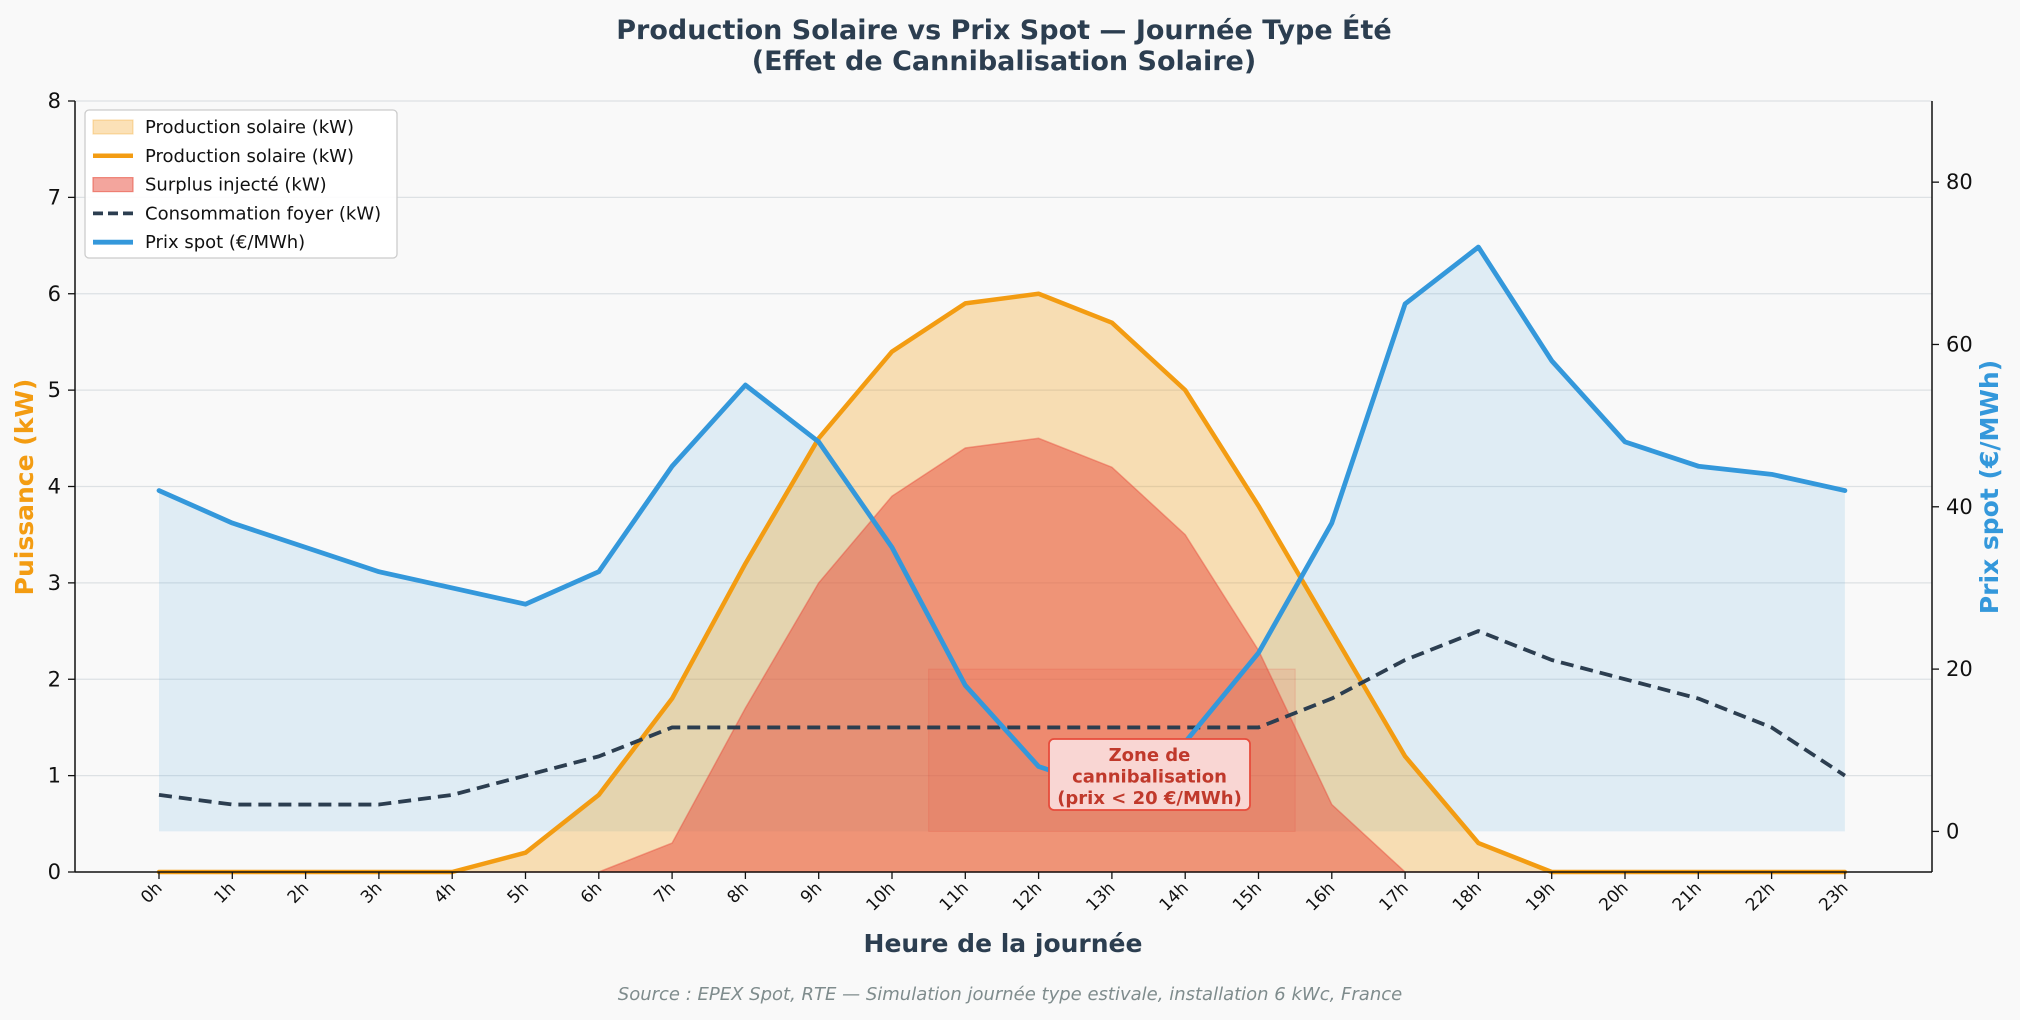  What do you see at coordinates (1989, 487) in the screenshot?
I see `y-axis-label-right: Prix spot (€/MWh)` at bounding box center [1989, 487].